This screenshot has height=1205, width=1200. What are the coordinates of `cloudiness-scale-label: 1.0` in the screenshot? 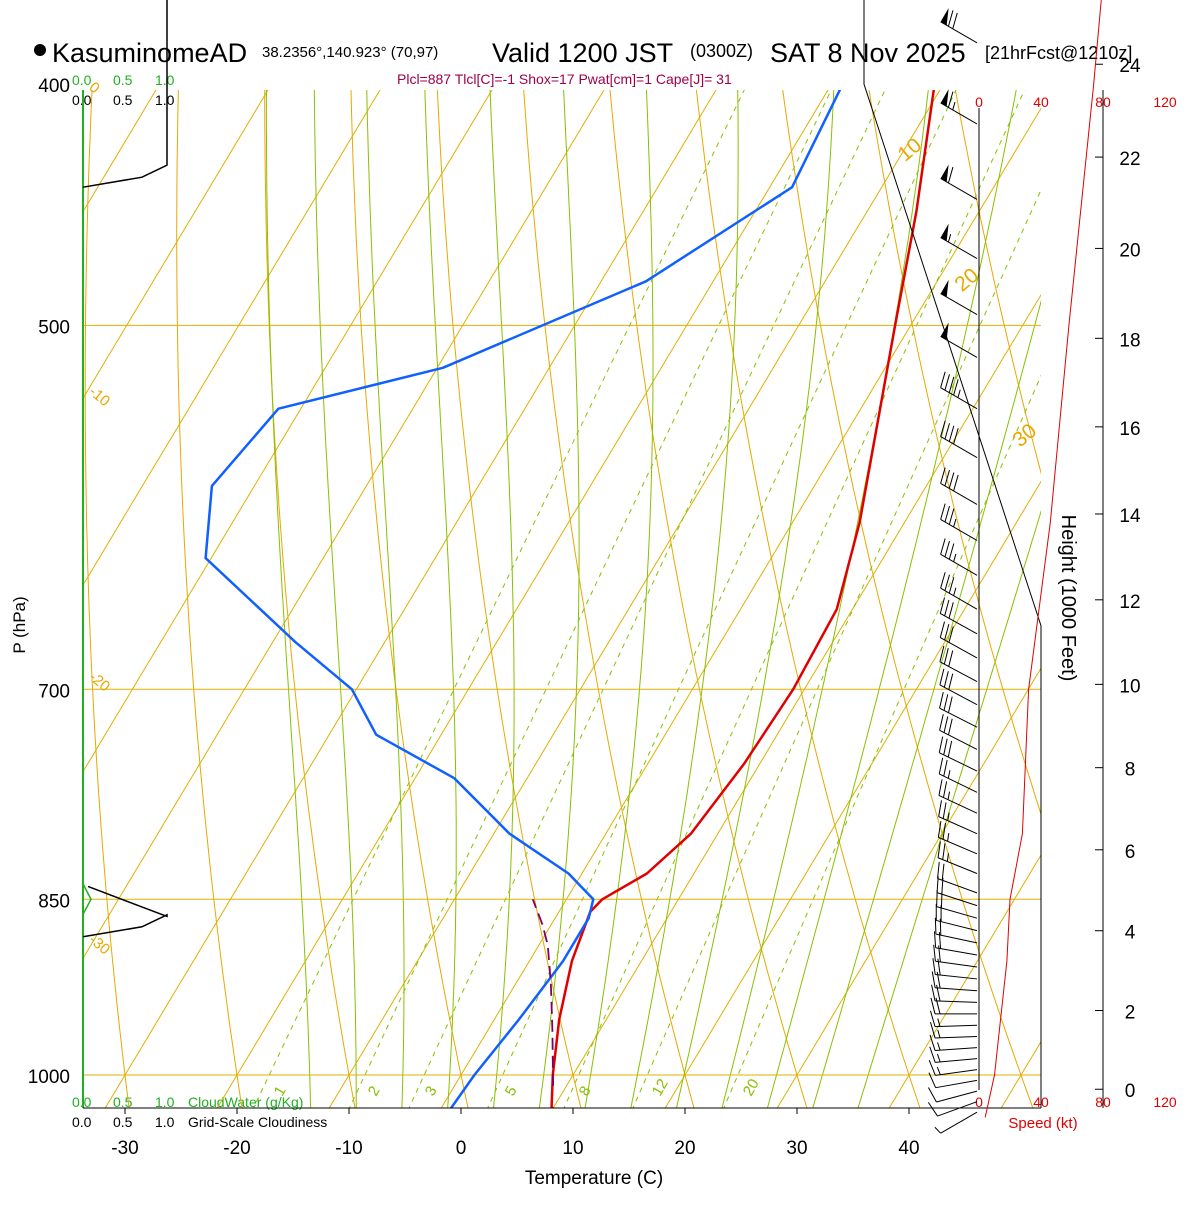 It's located at (165, 1122).